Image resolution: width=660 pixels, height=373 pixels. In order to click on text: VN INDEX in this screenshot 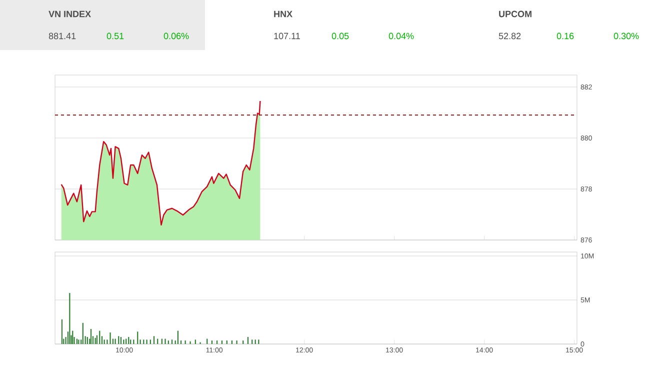, I will do `click(69, 14)`.